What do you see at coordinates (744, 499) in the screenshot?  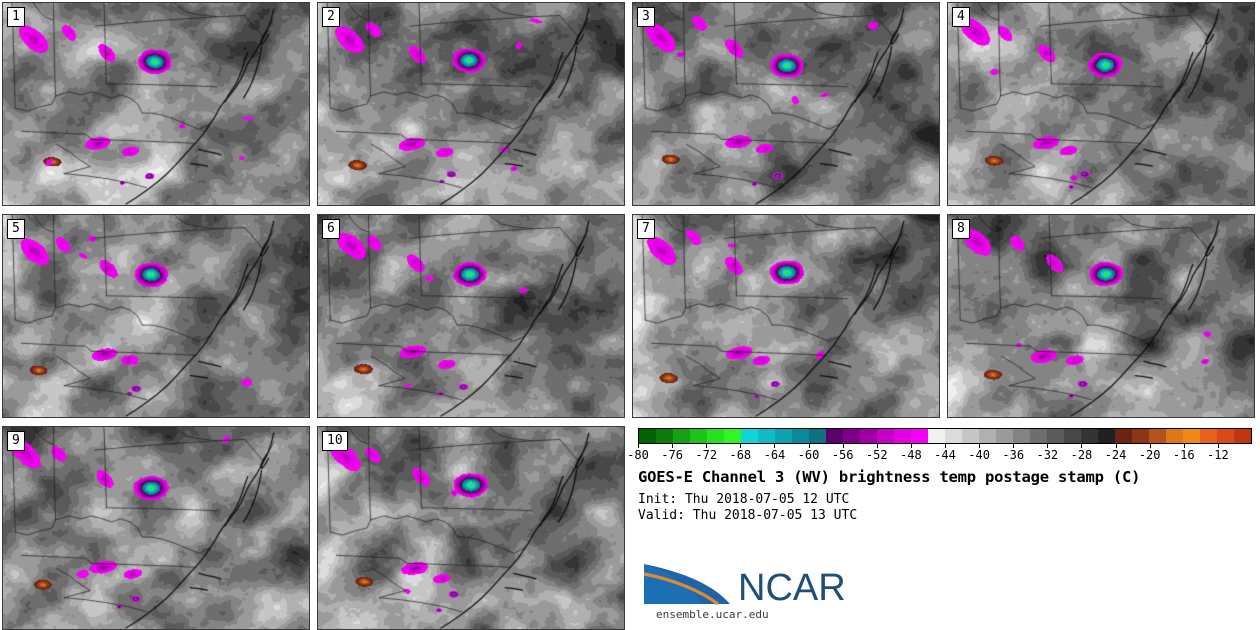 I see `init-time-label: Init: Thu 2018-07-05 12 UTC` at bounding box center [744, 499].